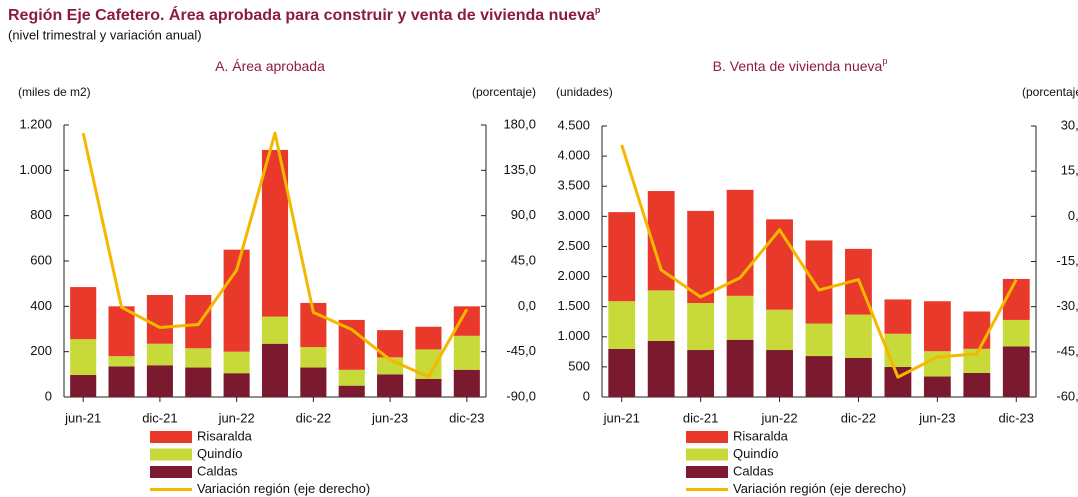 This screenshot has width=1078, height=497. I want to click on y2-tick-label: 45,0, so click(523, 259).